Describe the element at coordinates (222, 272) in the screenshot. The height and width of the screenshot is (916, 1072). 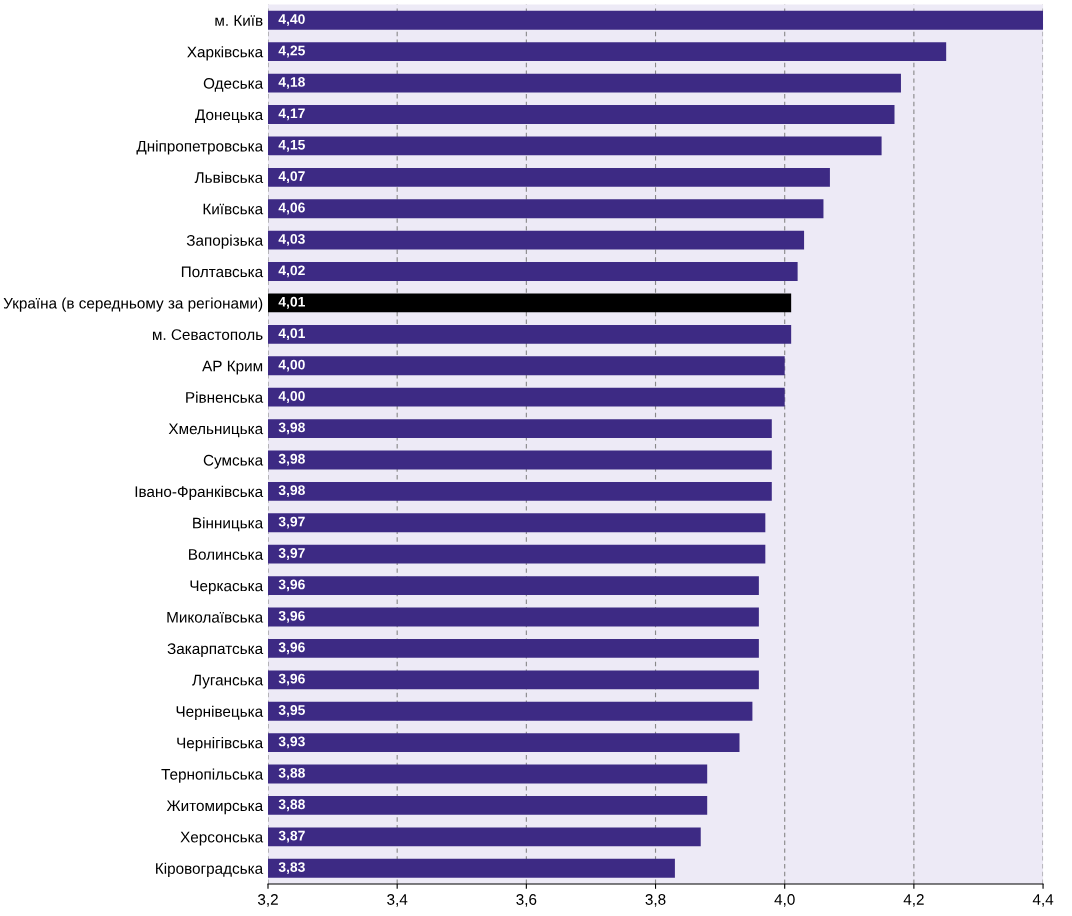
I see `y-tick-label: Полтавська` at that location.